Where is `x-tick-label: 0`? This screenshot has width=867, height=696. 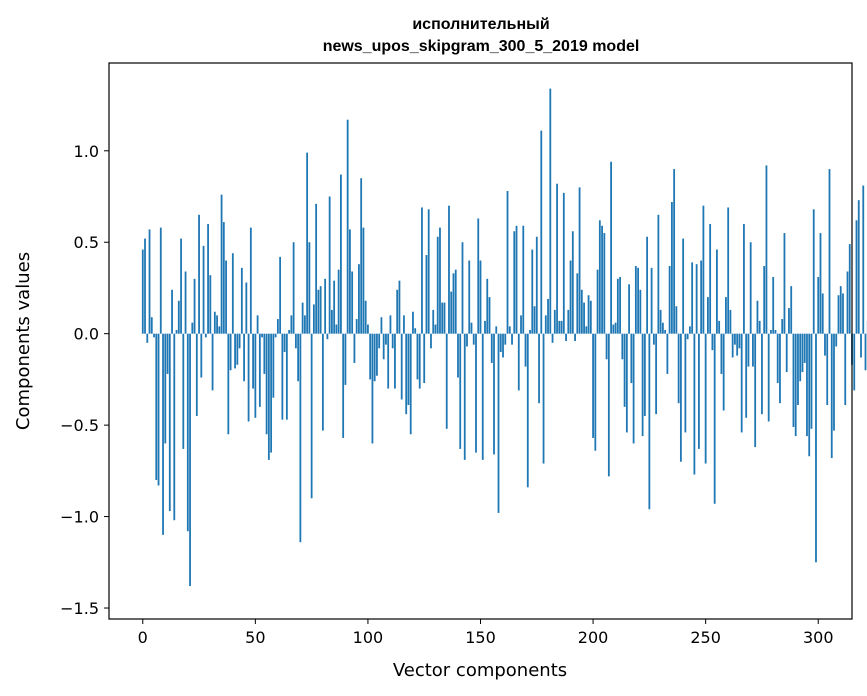
x-tick-label: 0 is located at coordinates (143, 637).